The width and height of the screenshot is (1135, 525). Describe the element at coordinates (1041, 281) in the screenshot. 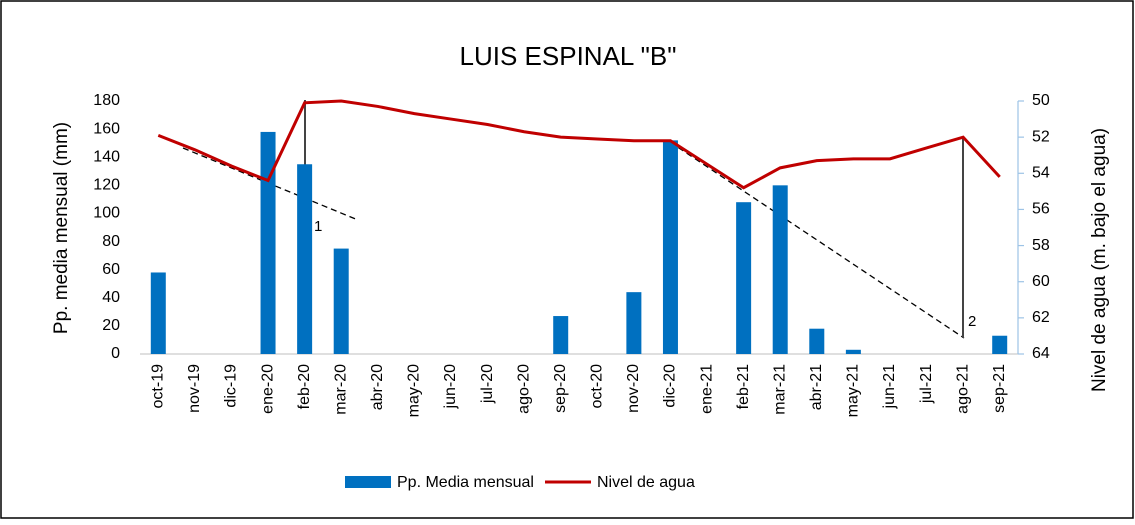

I see `y2-tick-label: 60` at that location.